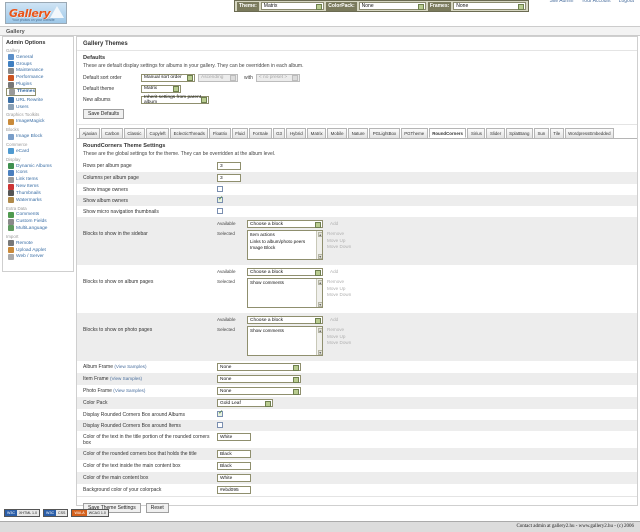  I want to click on sort-direction-select: Ascending, so click(218, 77).